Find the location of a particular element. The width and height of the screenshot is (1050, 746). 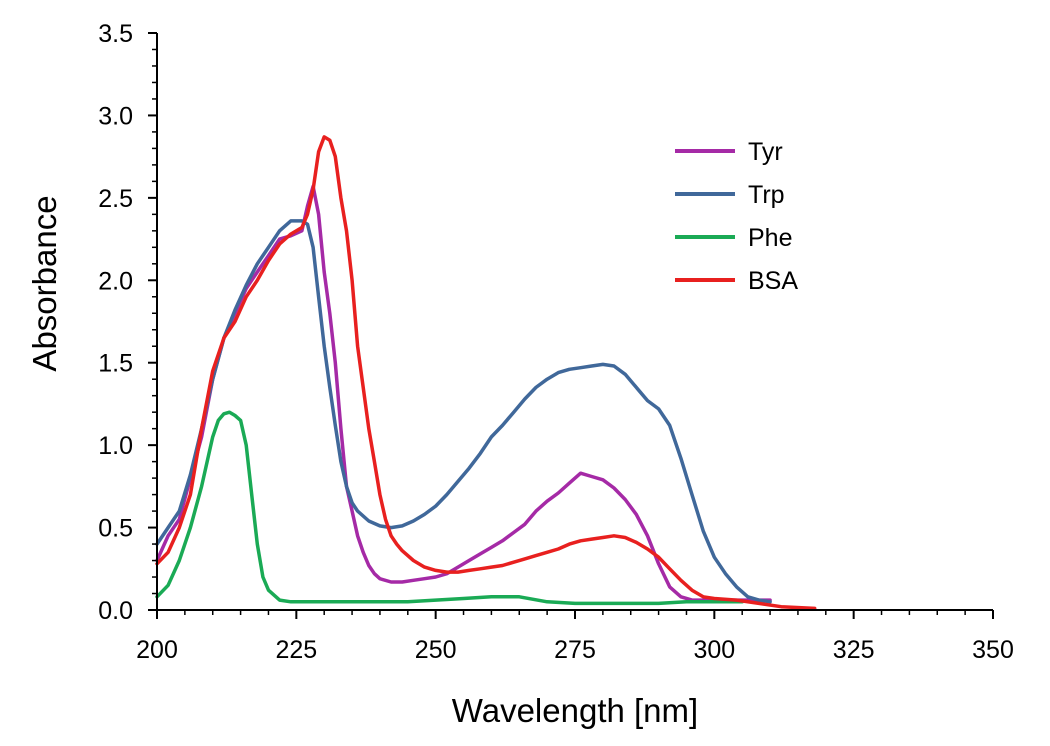

legend-label-trp: Trp is located at coordinates (766, 195).